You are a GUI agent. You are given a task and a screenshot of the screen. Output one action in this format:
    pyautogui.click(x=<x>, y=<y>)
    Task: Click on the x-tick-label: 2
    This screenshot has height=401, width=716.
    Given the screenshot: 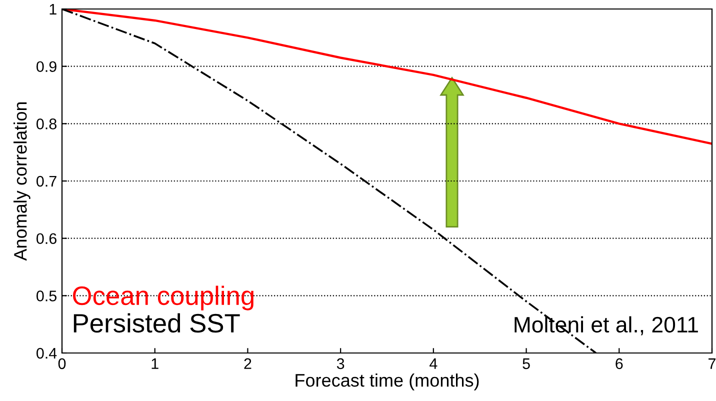 What is the action you would take?
    pyautogui.click(x=248, y=363)
    